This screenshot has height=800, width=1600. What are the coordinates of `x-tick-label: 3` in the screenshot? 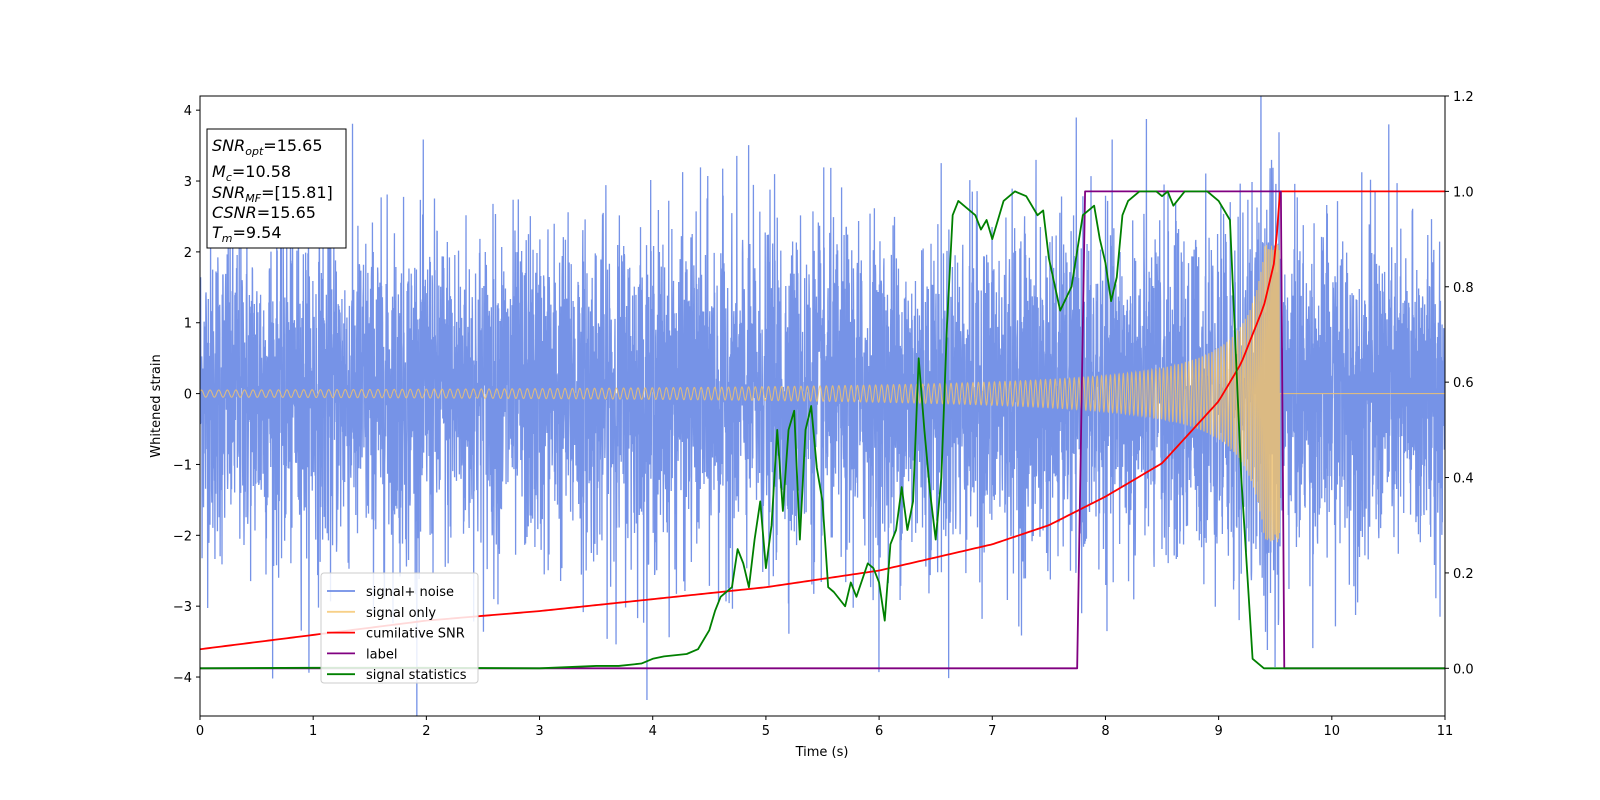 It's located at (539, 731).